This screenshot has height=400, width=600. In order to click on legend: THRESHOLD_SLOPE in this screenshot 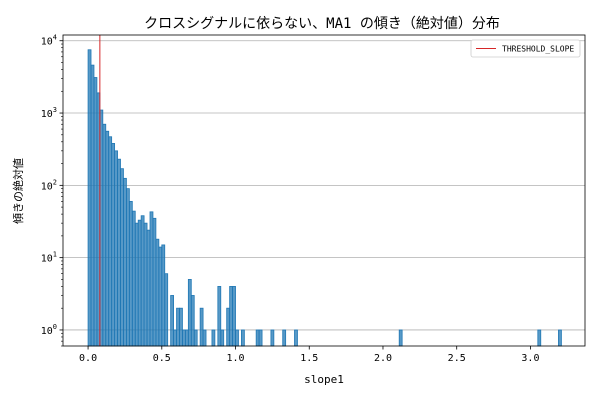, I will do `click(525, 48)`.